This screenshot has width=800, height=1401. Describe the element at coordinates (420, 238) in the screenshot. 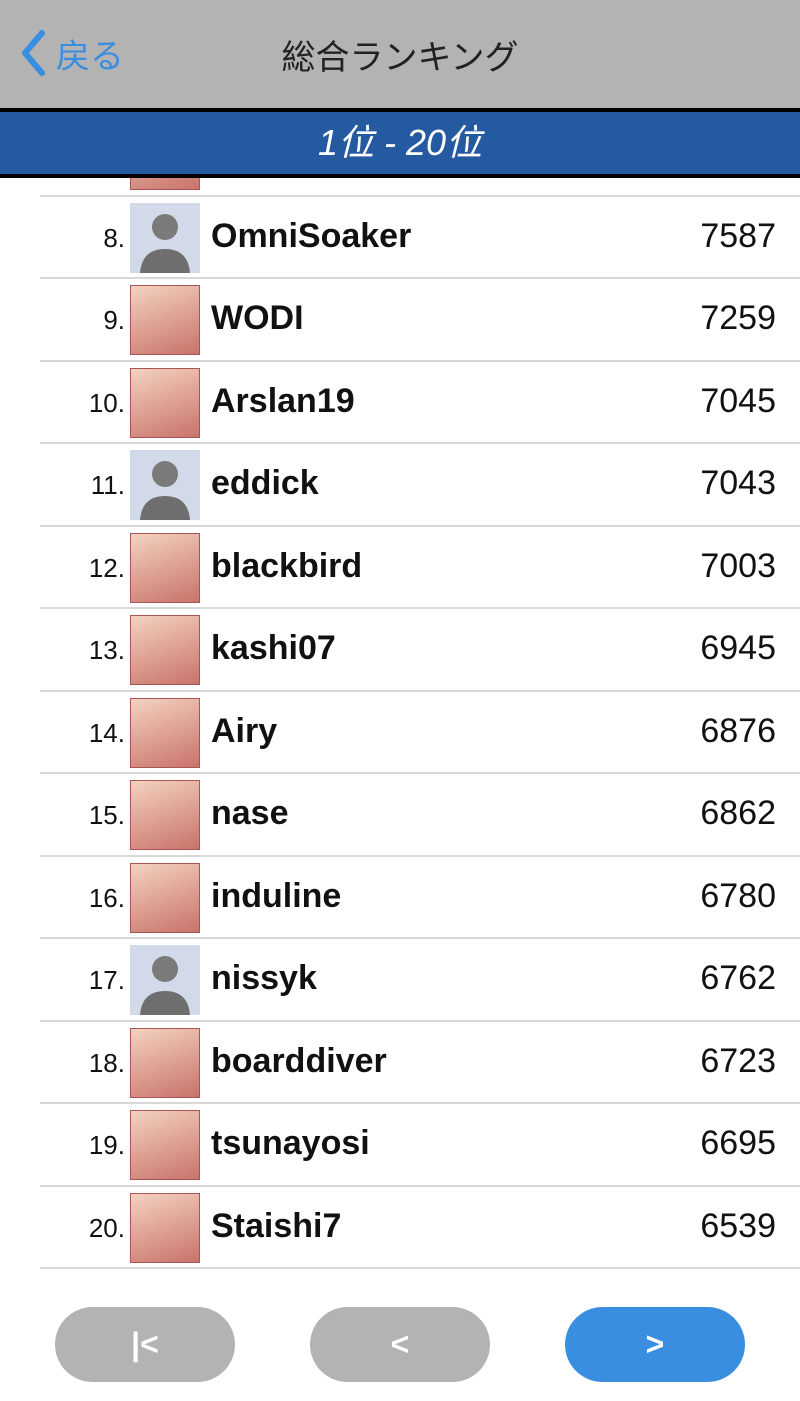

I see `ranking-row: 8. OmniSoaker 7587` at that location.